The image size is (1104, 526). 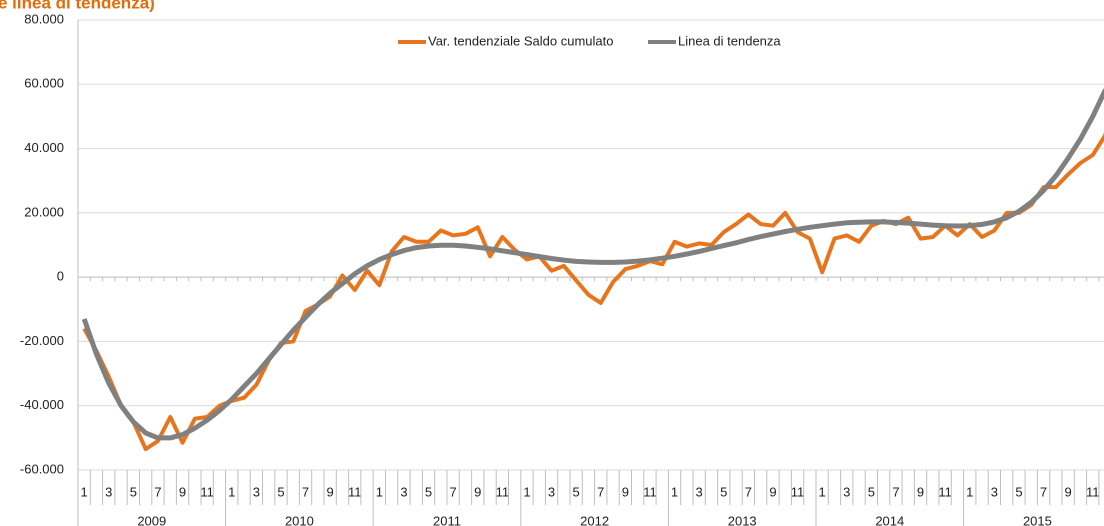 What do you see at coordinates (299, 519) in the screenshot?
I see `year-label: 2010` at bounding box center [299, 519].